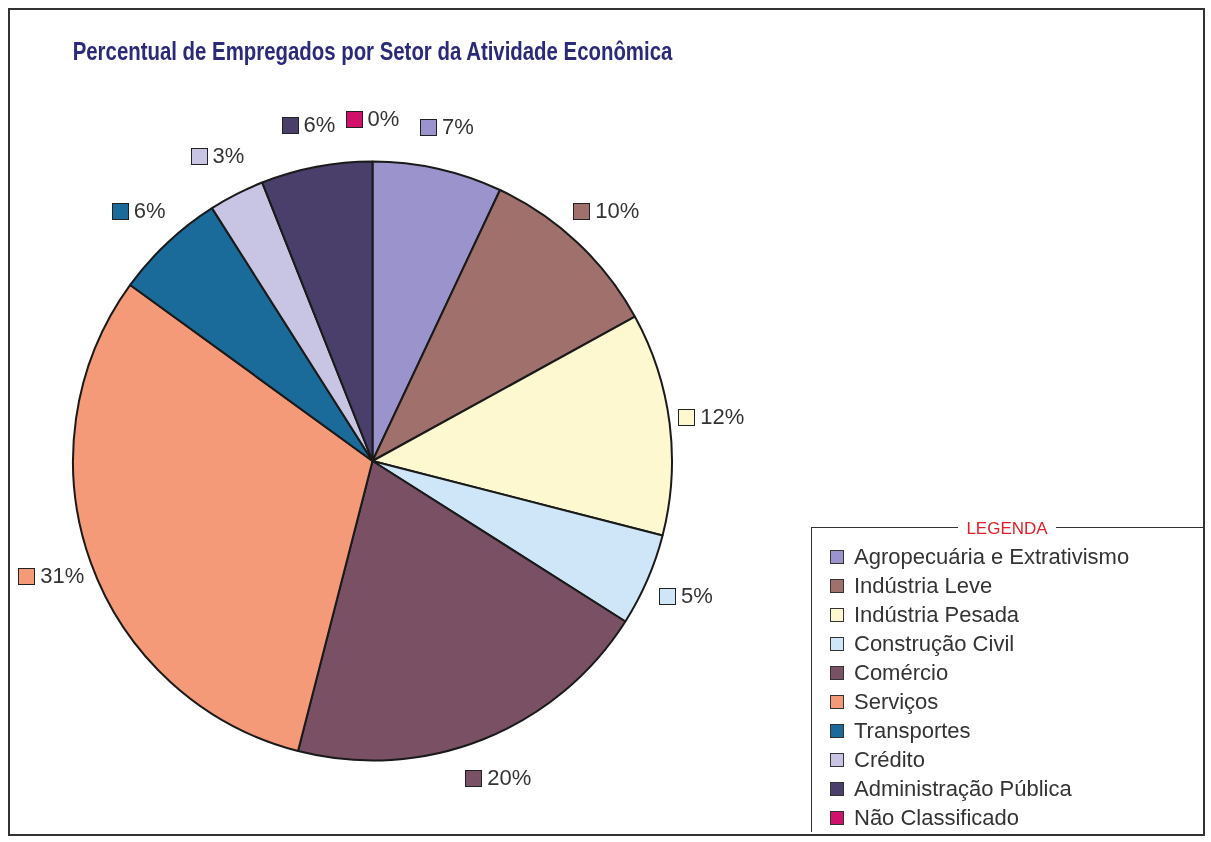 Image resolution: width=1211 pixels, height=842 pixels. Describe the element at coordinates (1007, 528) in the screenshot. I see `legend-title: LEGENDA` at that location.